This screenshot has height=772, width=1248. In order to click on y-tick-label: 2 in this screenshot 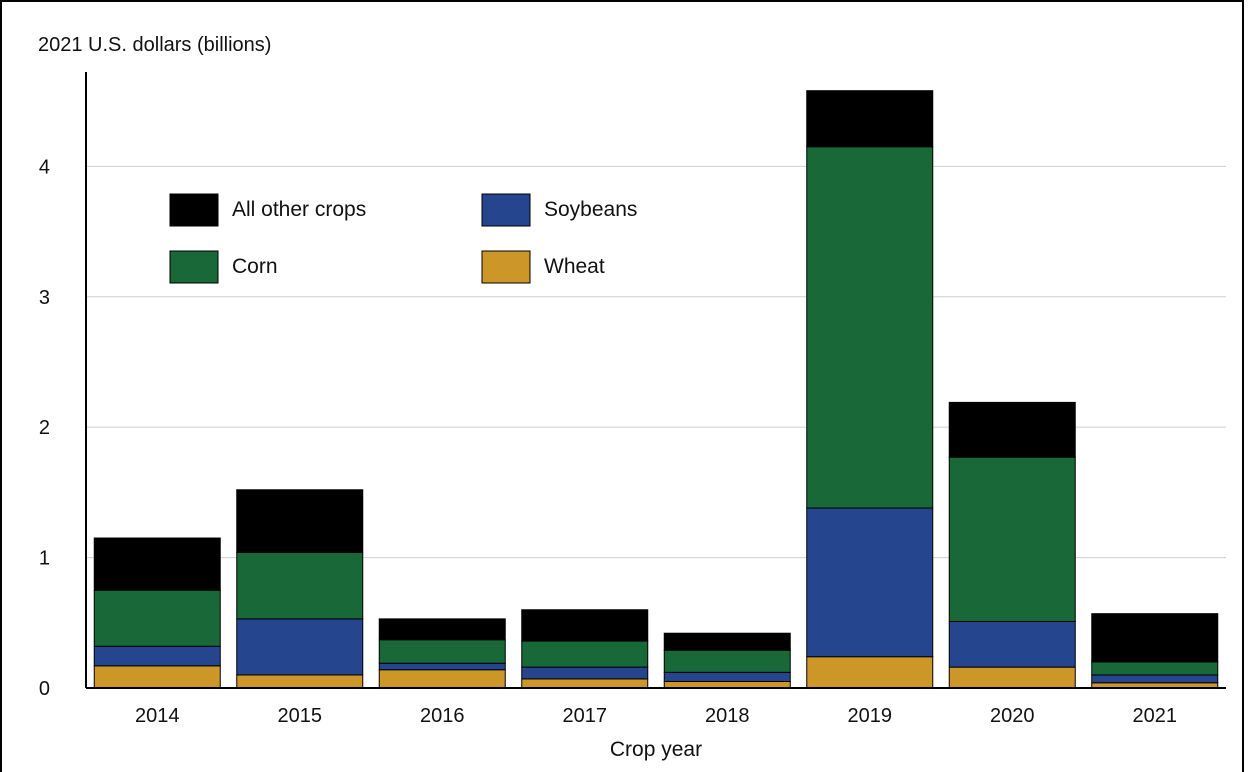, I will do `click(44, 428)`.